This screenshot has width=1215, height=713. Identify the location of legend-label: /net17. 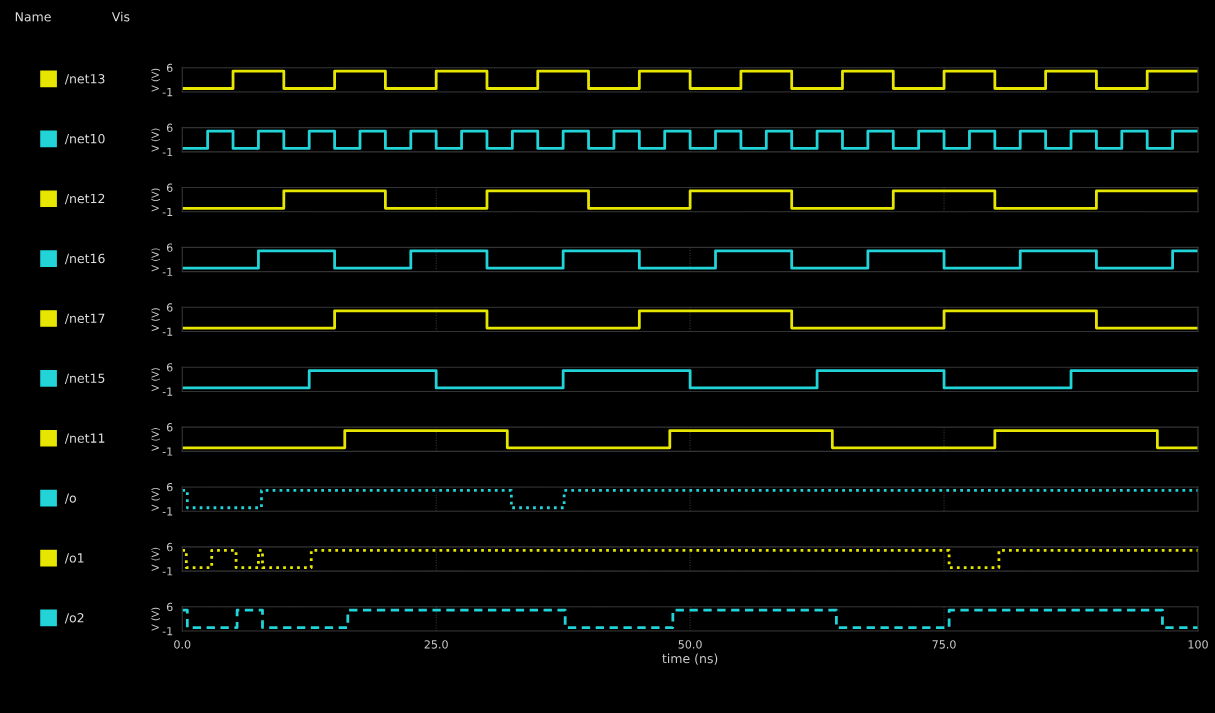
(84, 319).